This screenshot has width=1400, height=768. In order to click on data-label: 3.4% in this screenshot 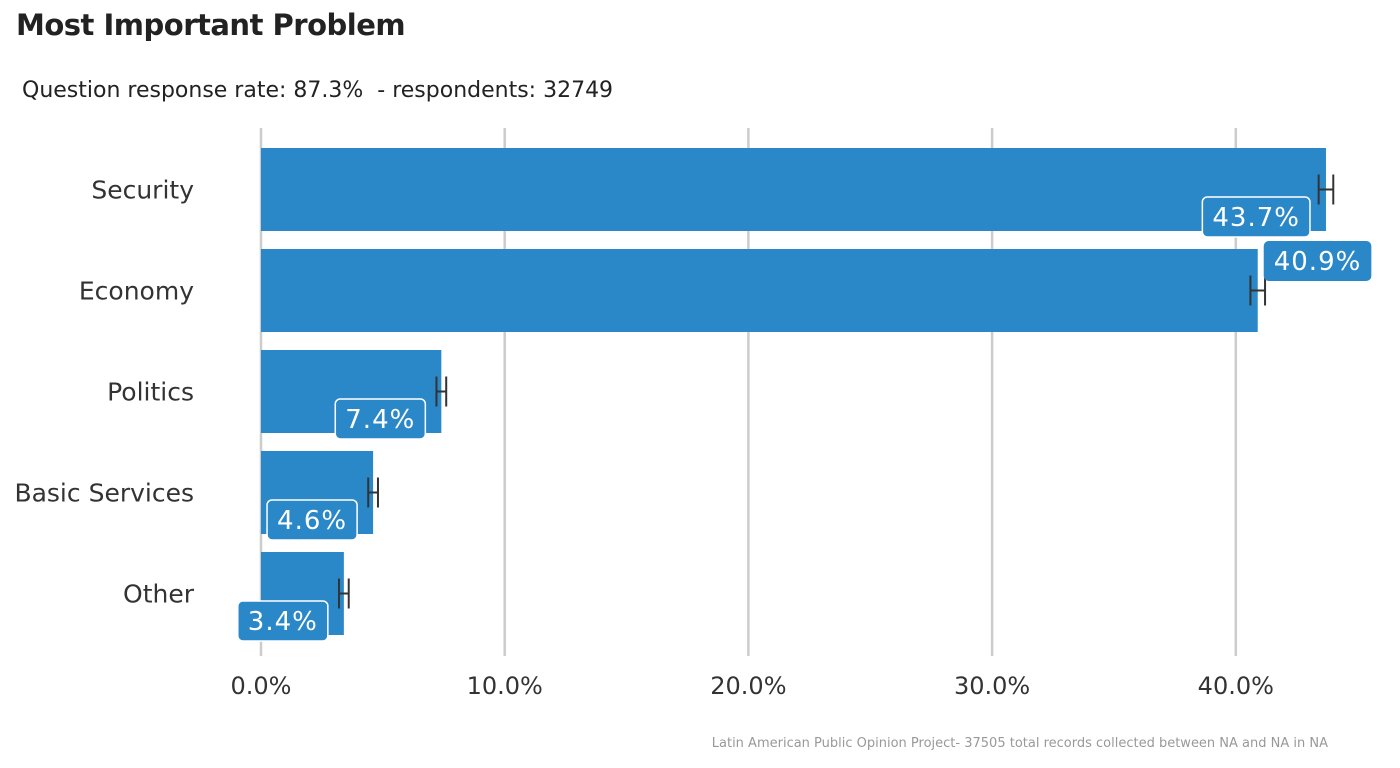, I will do `click(283, 621)`.